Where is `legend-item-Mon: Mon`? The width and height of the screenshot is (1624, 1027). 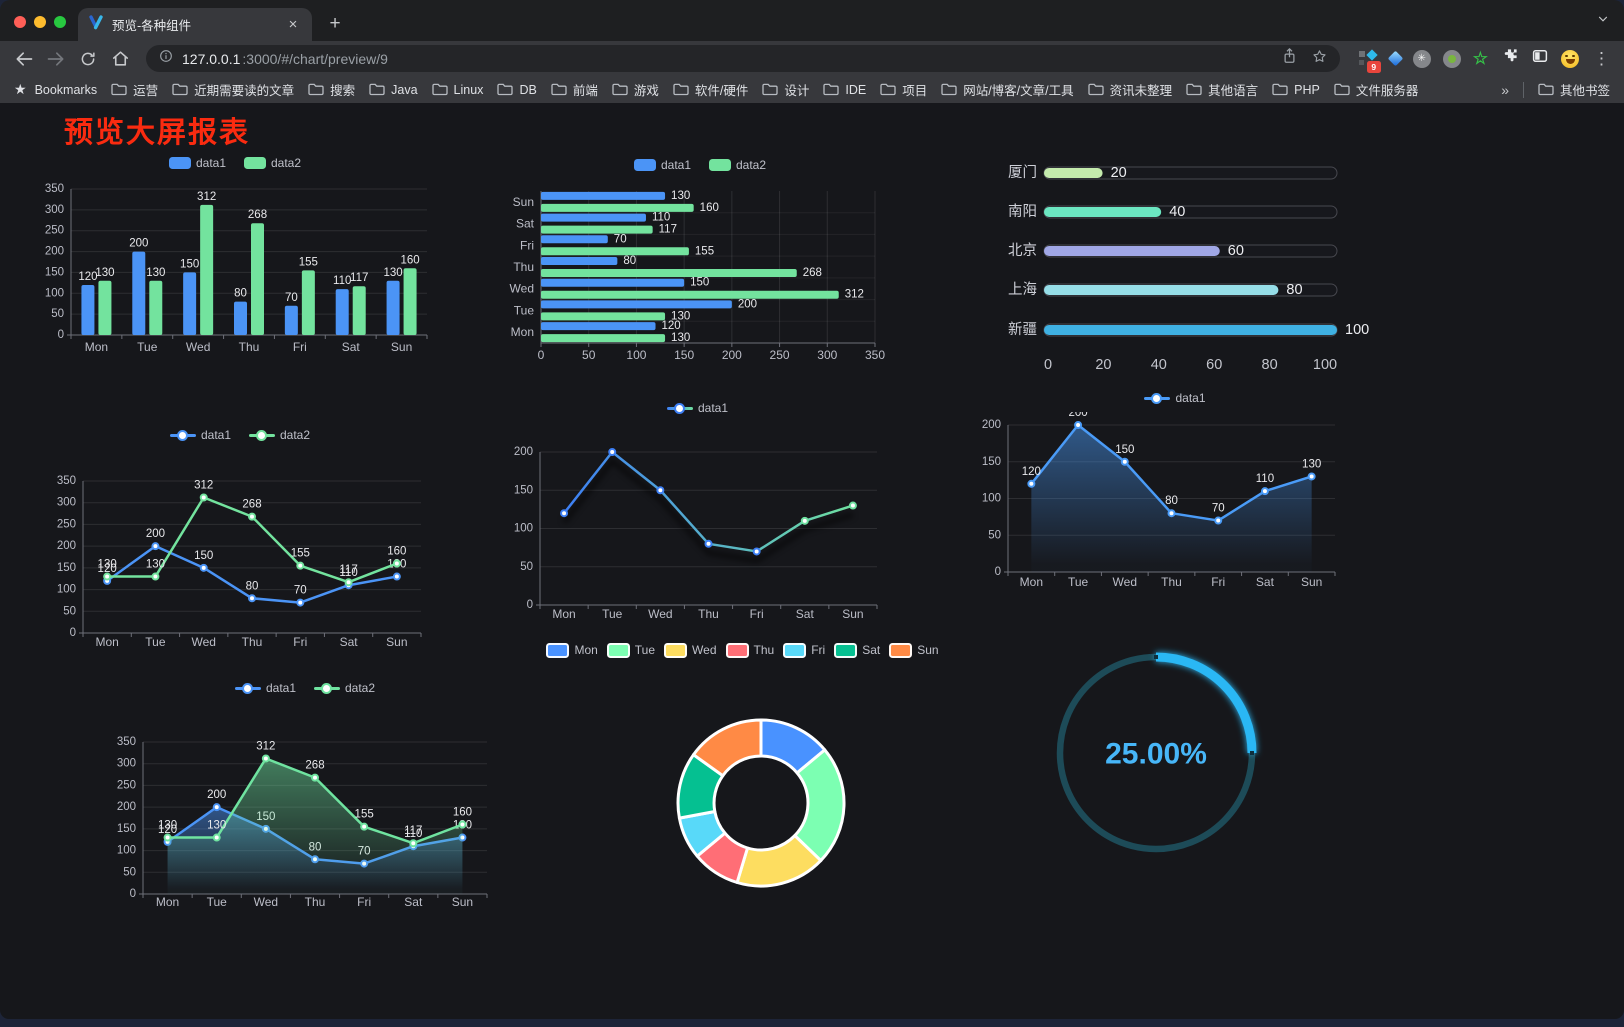
legend-item-Mon: Mon is located at coordinates (572, 650).